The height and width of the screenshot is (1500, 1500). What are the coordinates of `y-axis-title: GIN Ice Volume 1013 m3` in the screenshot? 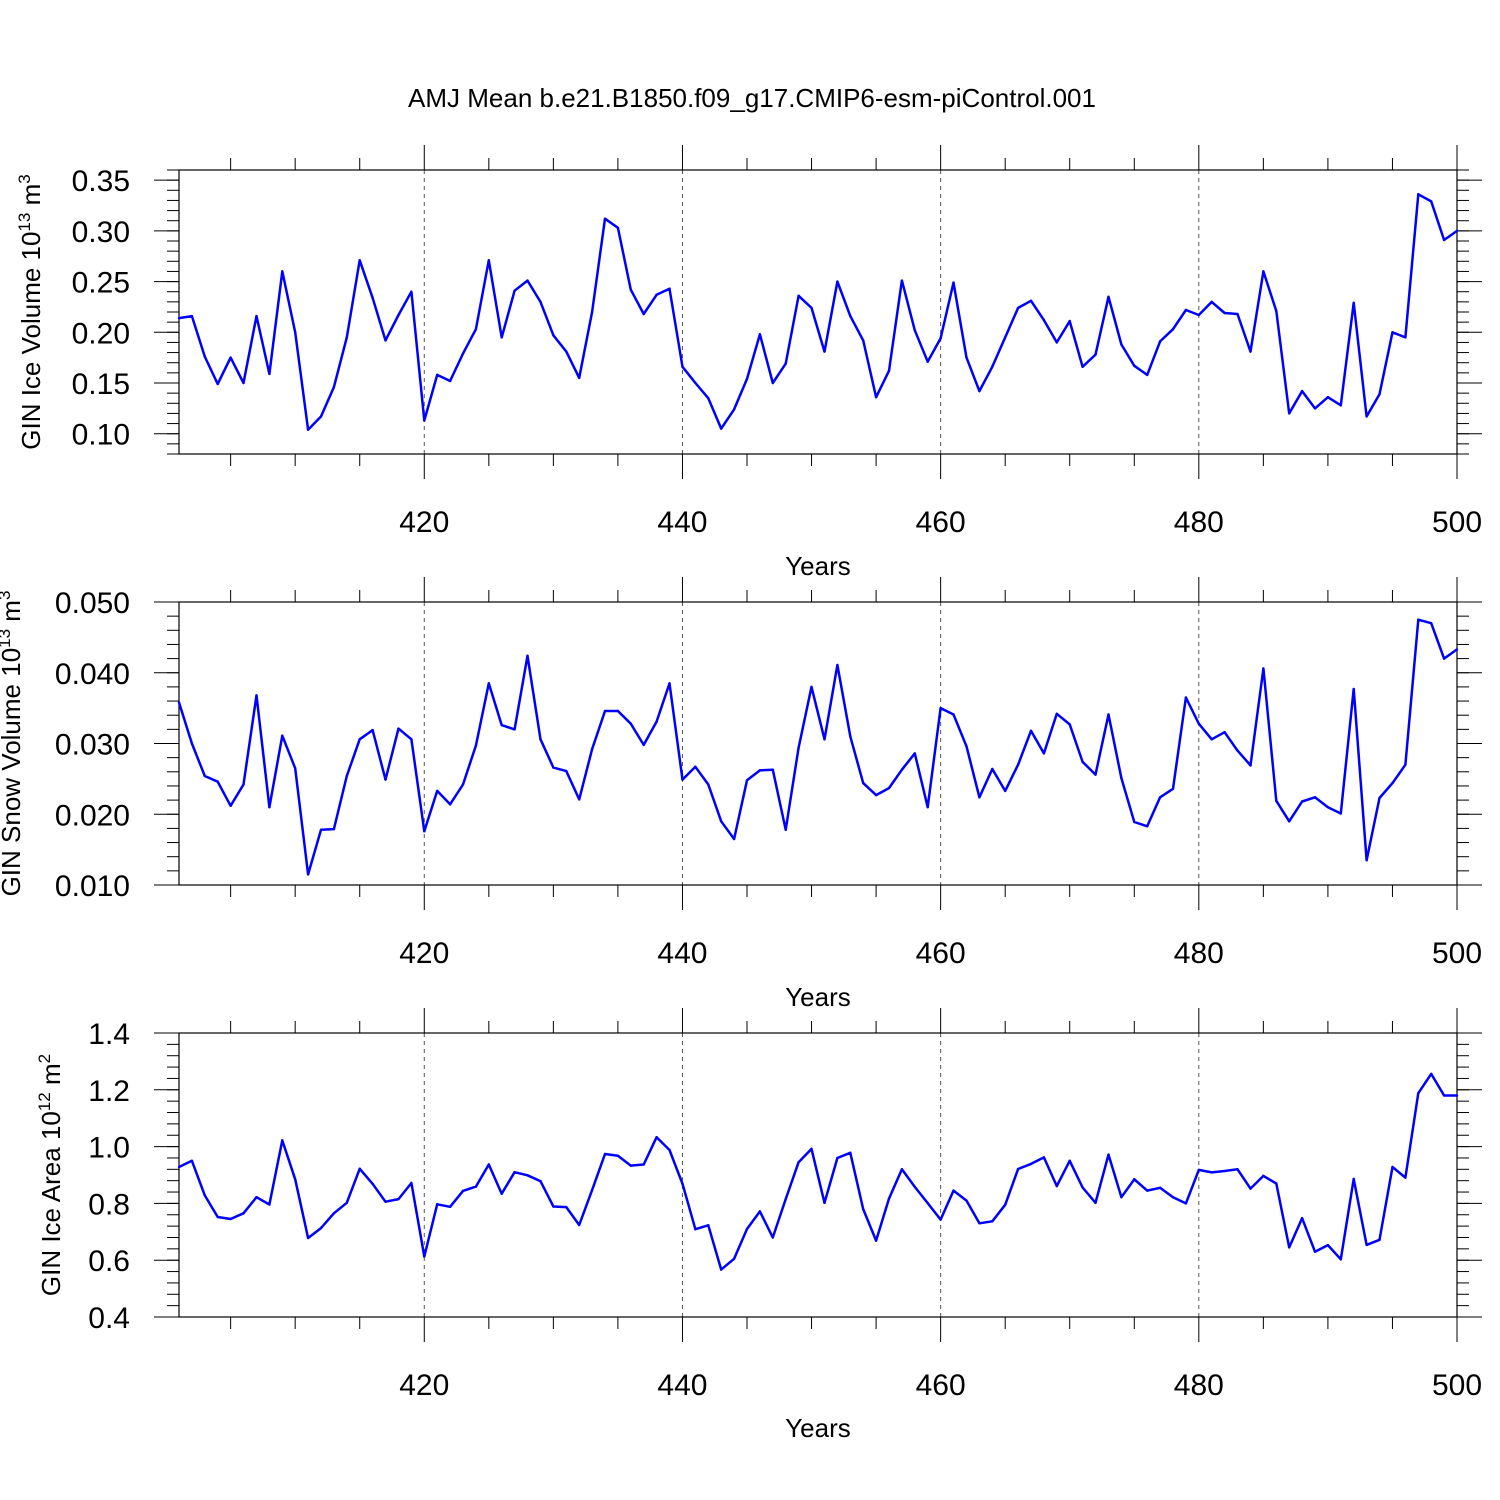 It's located at (30, 312).